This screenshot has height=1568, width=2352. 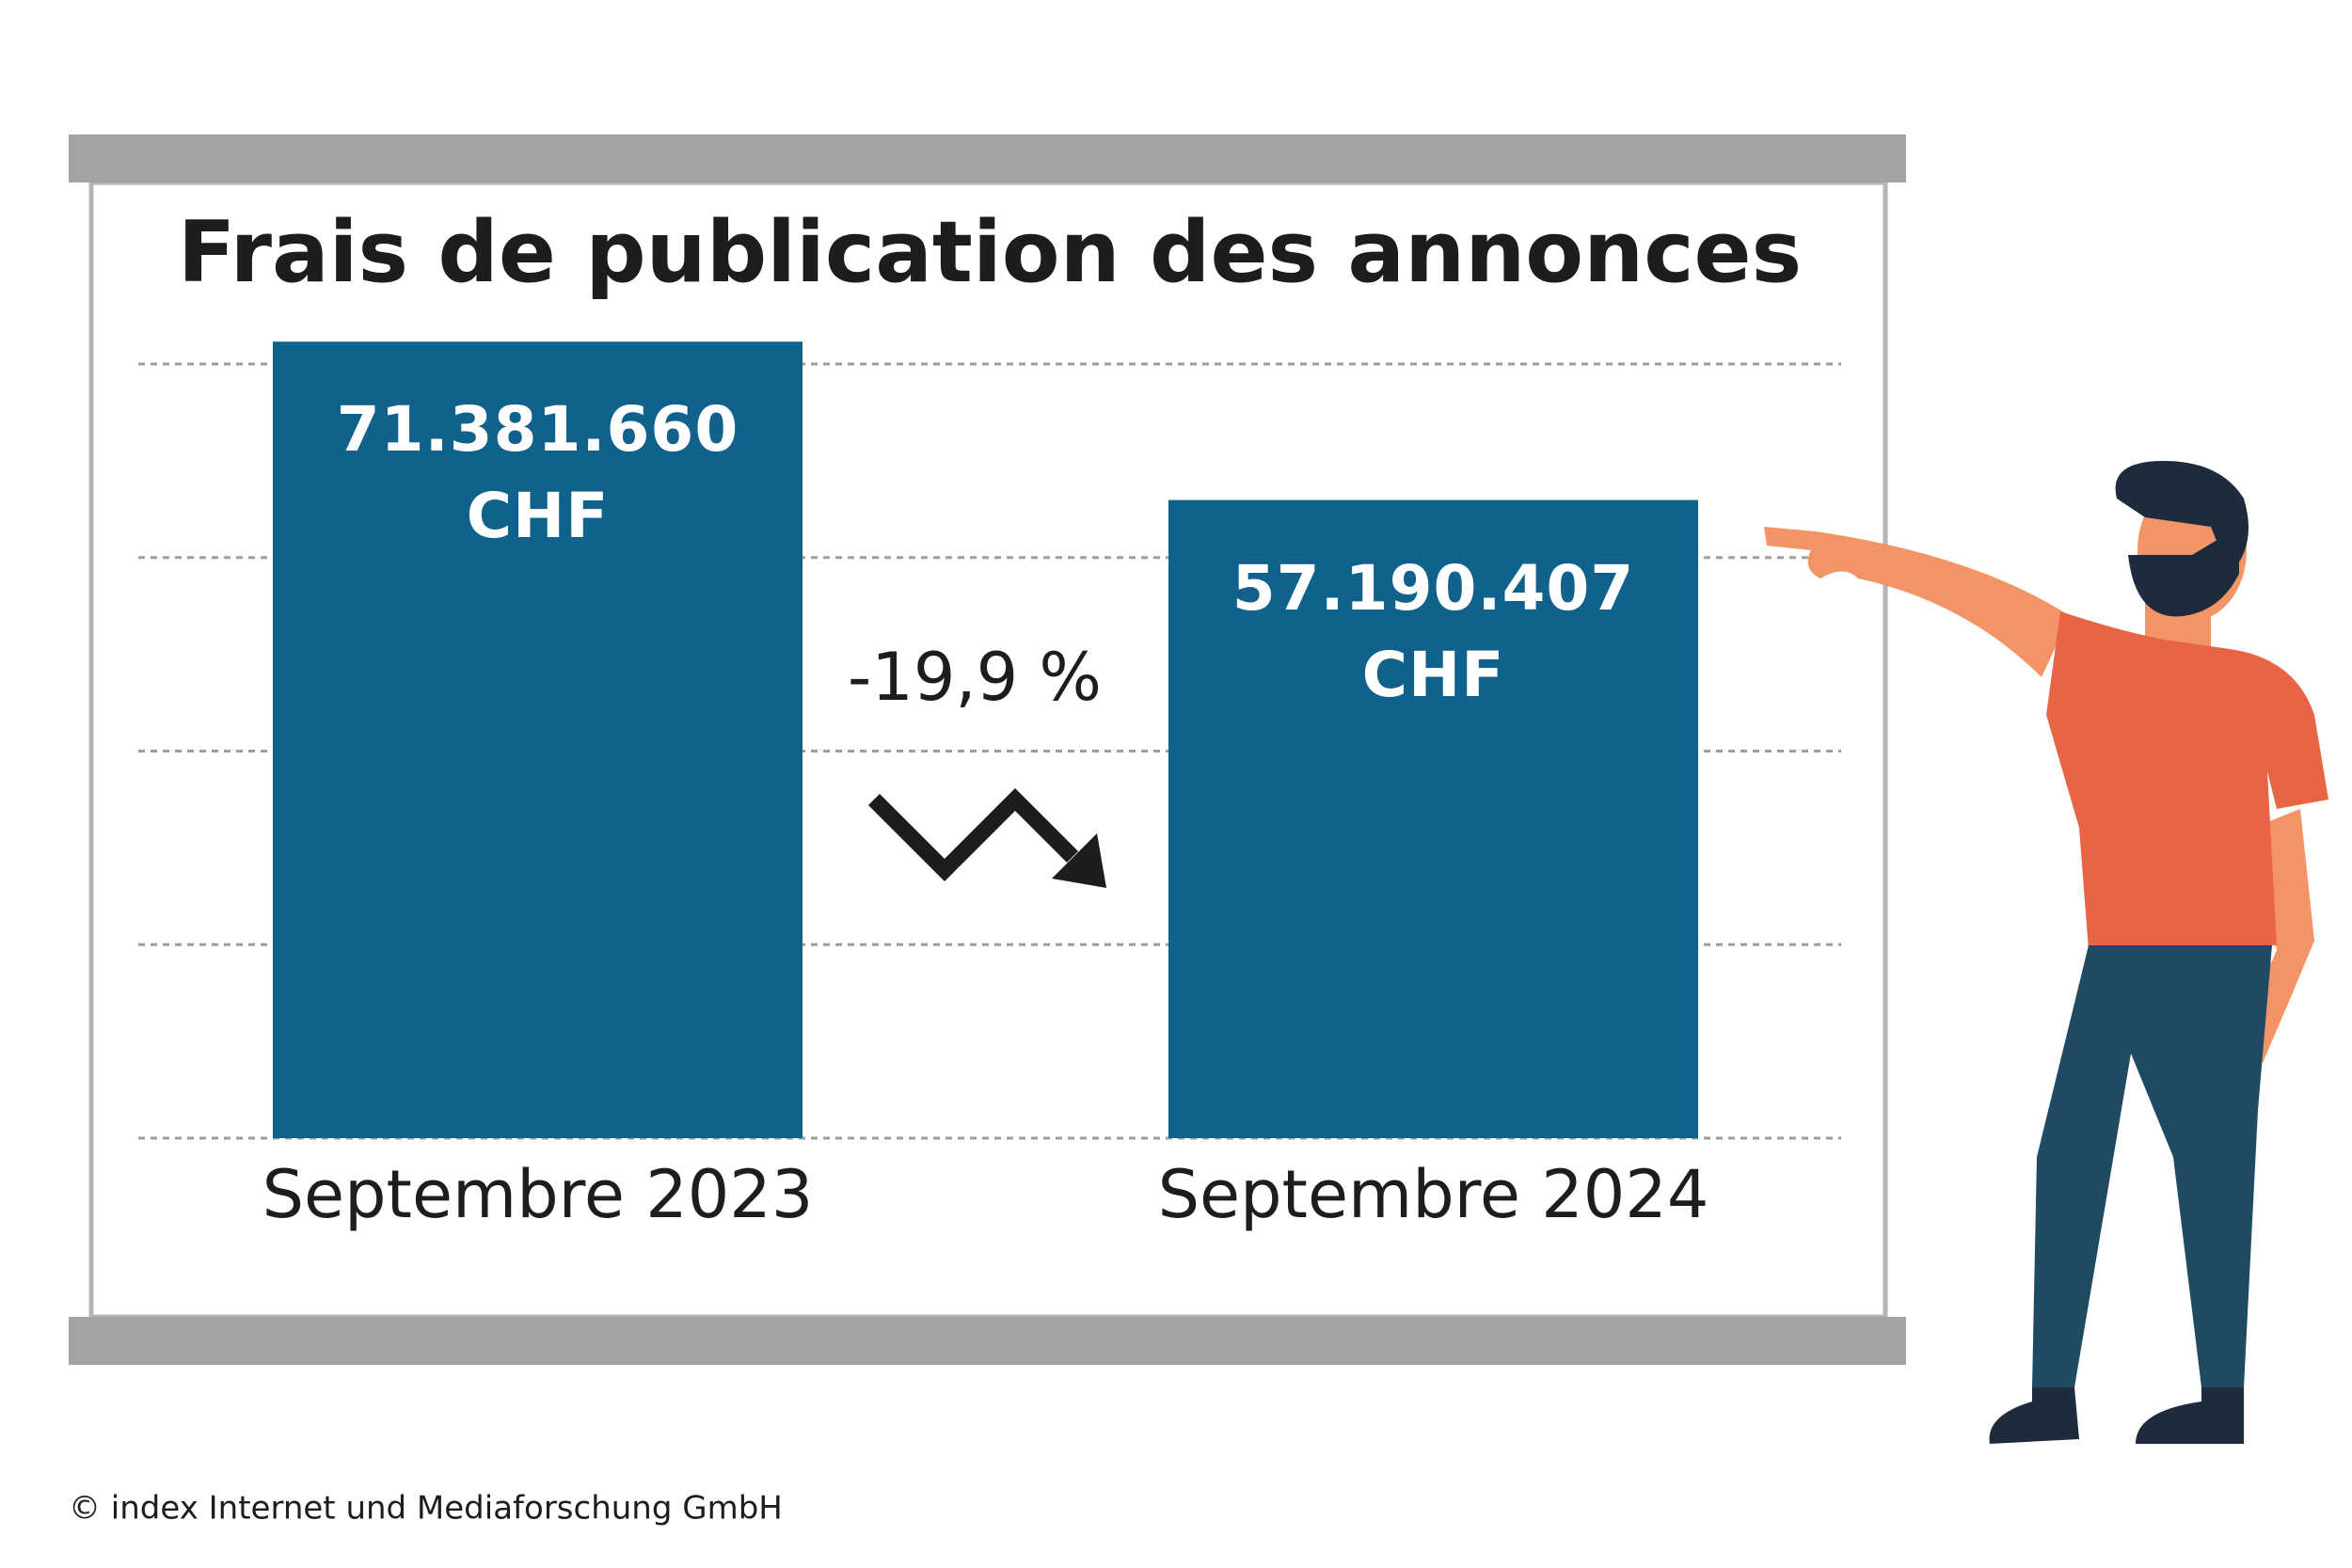 I want to click on x-tick-label: Septembre 2024, so click(x=1433, y=1195).